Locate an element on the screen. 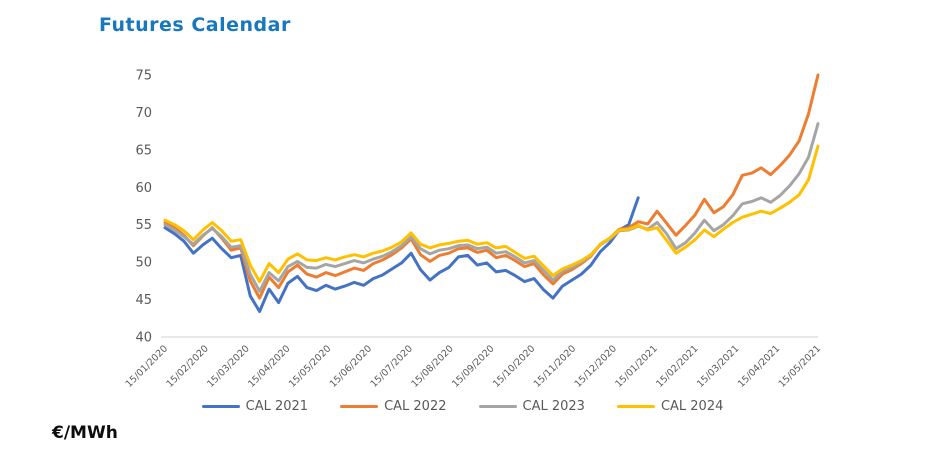 Image resolution: width=925 pixels, height=452 pixels. x-tick-label: 15/09/2020 is located at coordinates (473, 366).